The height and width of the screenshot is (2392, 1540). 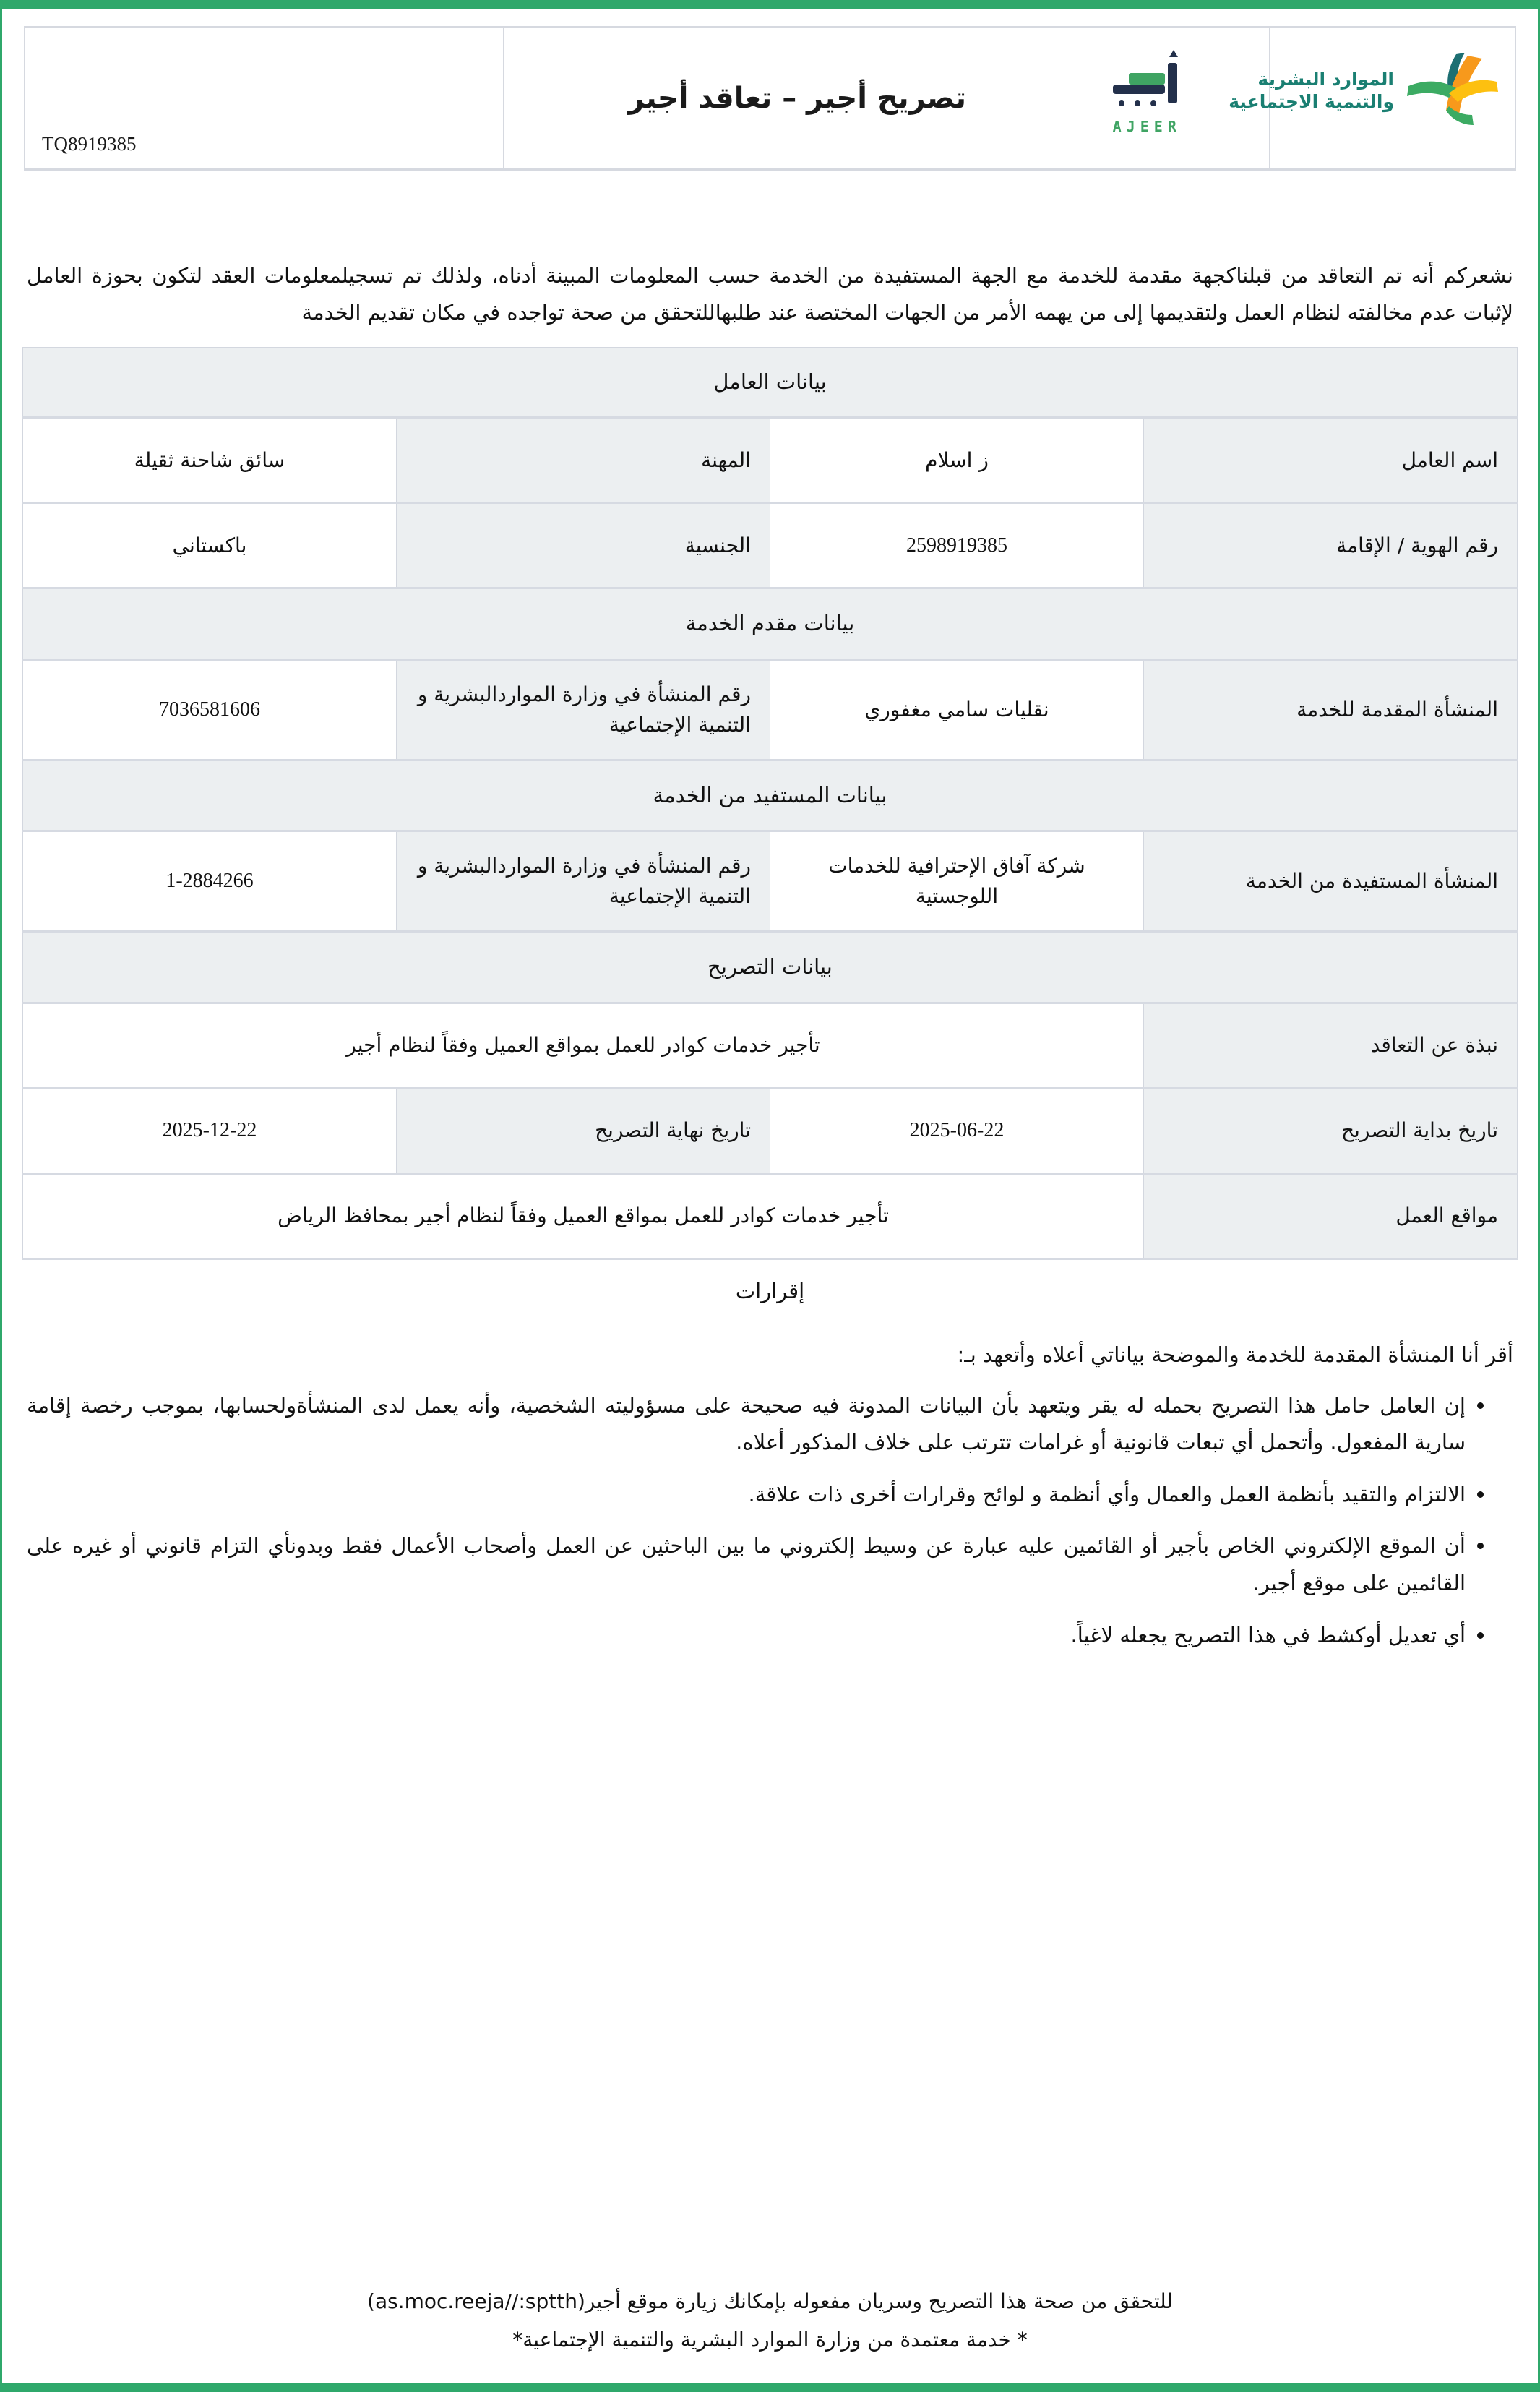 I want to click on section-heading-worker: بيانات العامل, so click(x=770, y=383).